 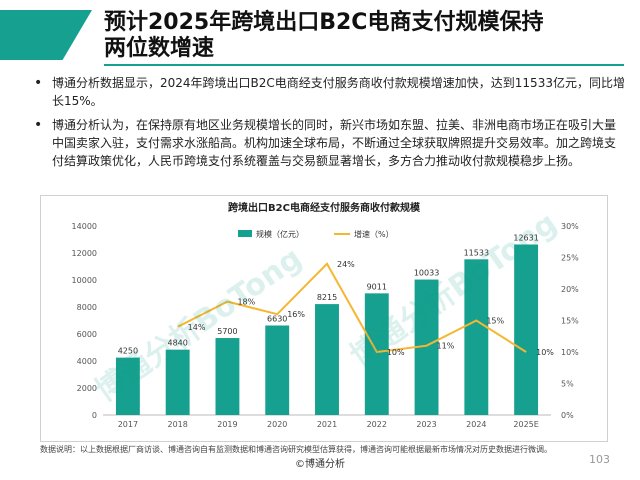 I want to click on right-axis-tick-label: 15%, so click(x=570, y=321).